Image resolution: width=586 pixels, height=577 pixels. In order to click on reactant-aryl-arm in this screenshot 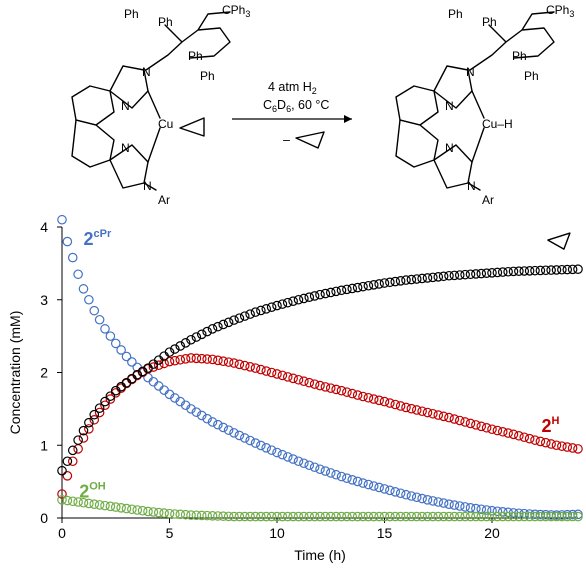, I will do `click(188, 41)`.